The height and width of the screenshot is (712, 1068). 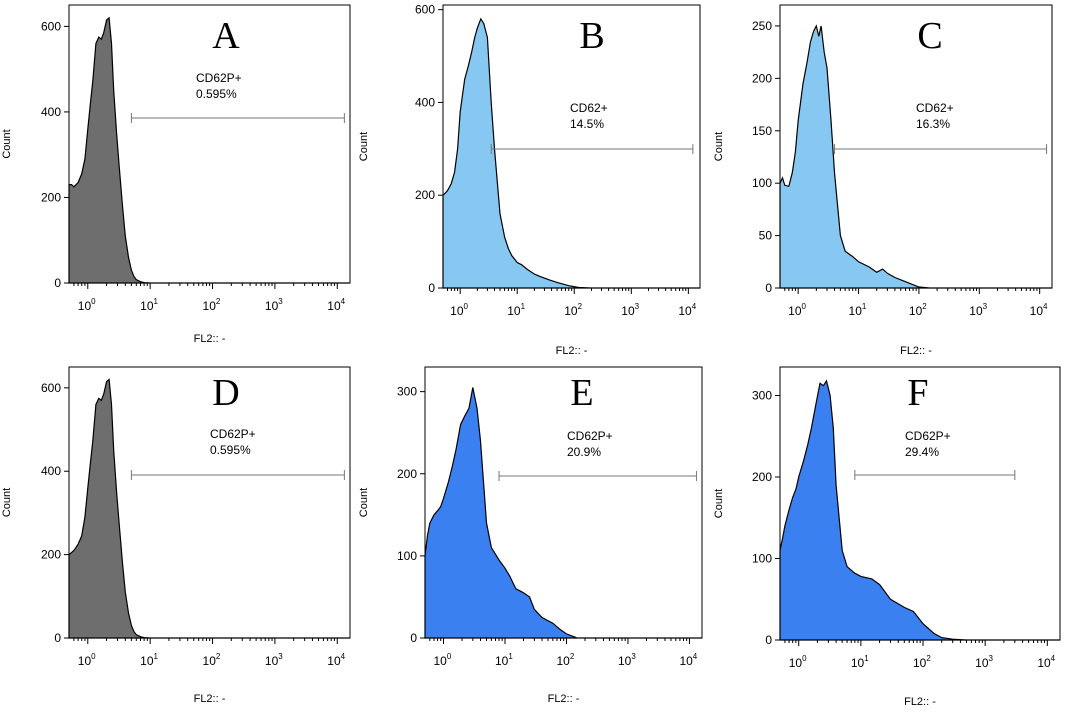 What do you see at coordinates (922, 452) in the screenshot?
I see `gate-percent: 29.4%` at bounding box center [922, 452].